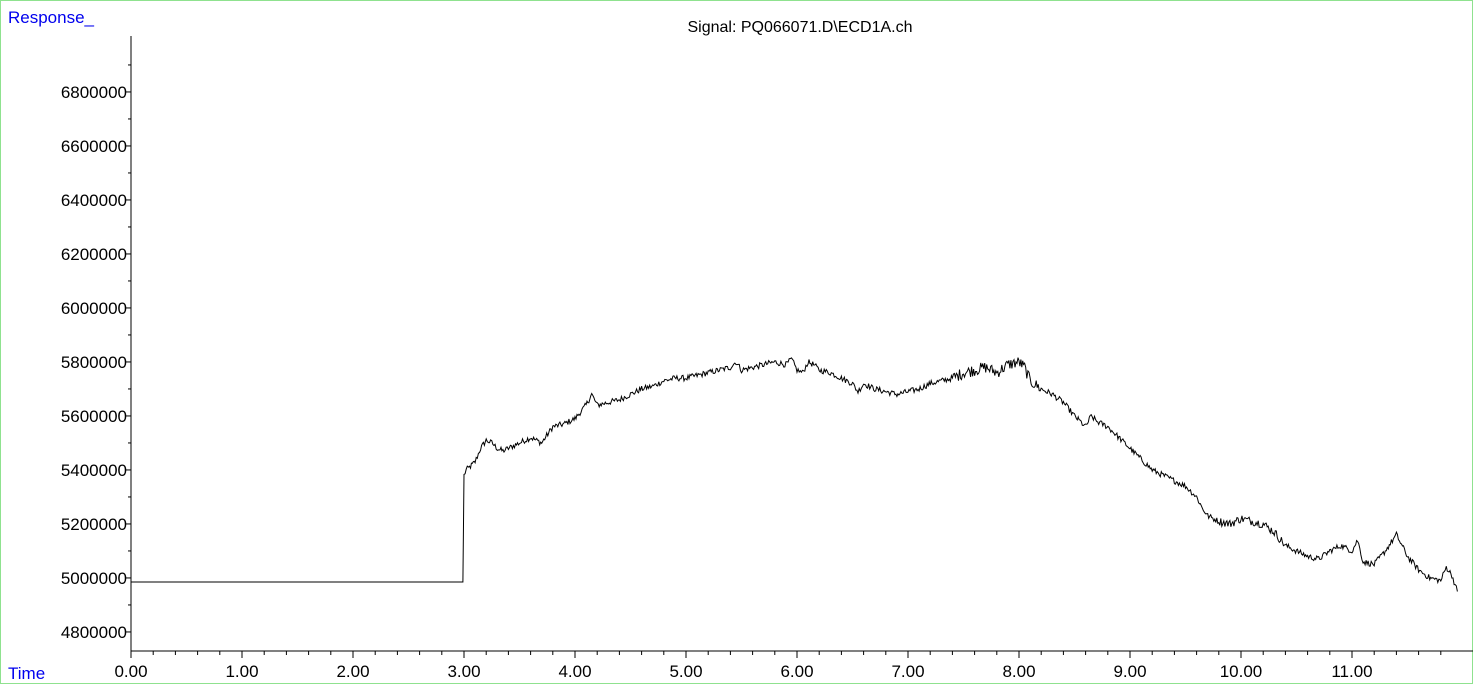  What do you see at coordinates (94, 632) in the screenshot?
I see `y-tick-label: 4800000` at bounding box center [94, 632].